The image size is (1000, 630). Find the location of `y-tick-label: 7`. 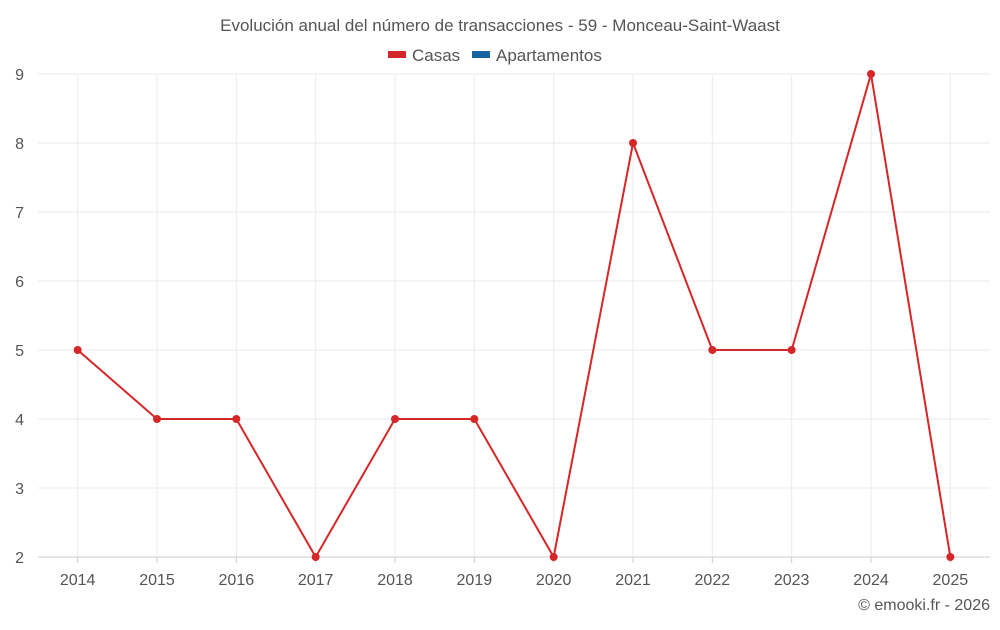

y-tick-label: 7 is located at coordinates (19, 213).